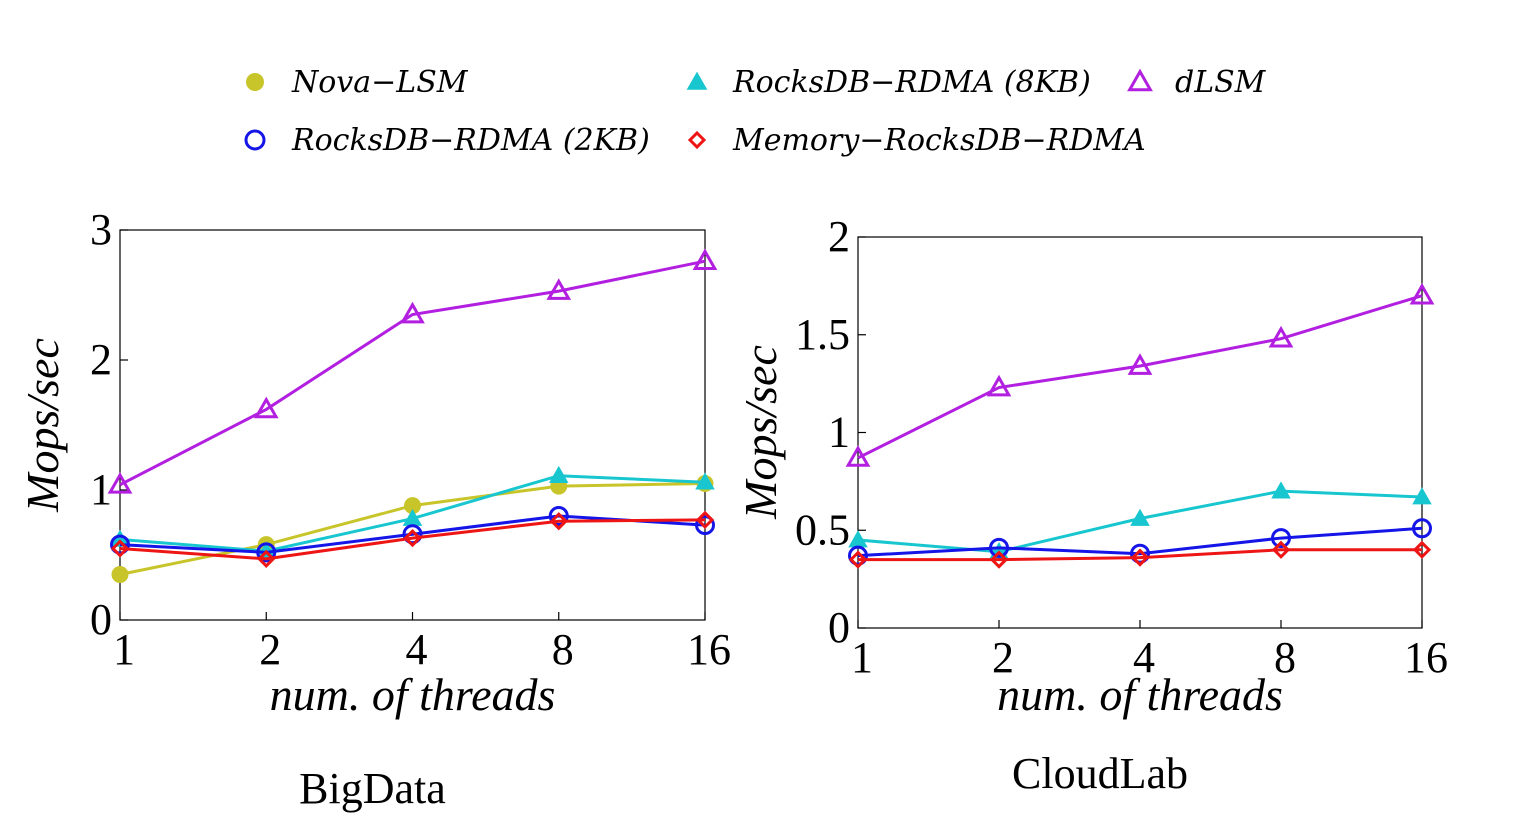 Image resolution: width=1515 pixels, height=840 pixels. I want to click on y-tick-label: 3, so click(101, 229).